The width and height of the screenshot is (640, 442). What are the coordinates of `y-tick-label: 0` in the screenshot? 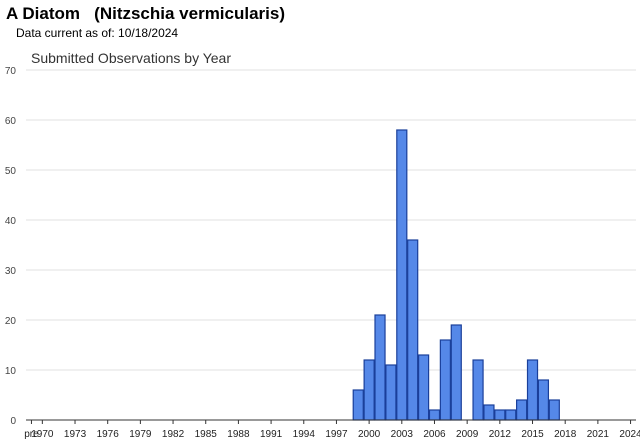 It's located at (13, 421).